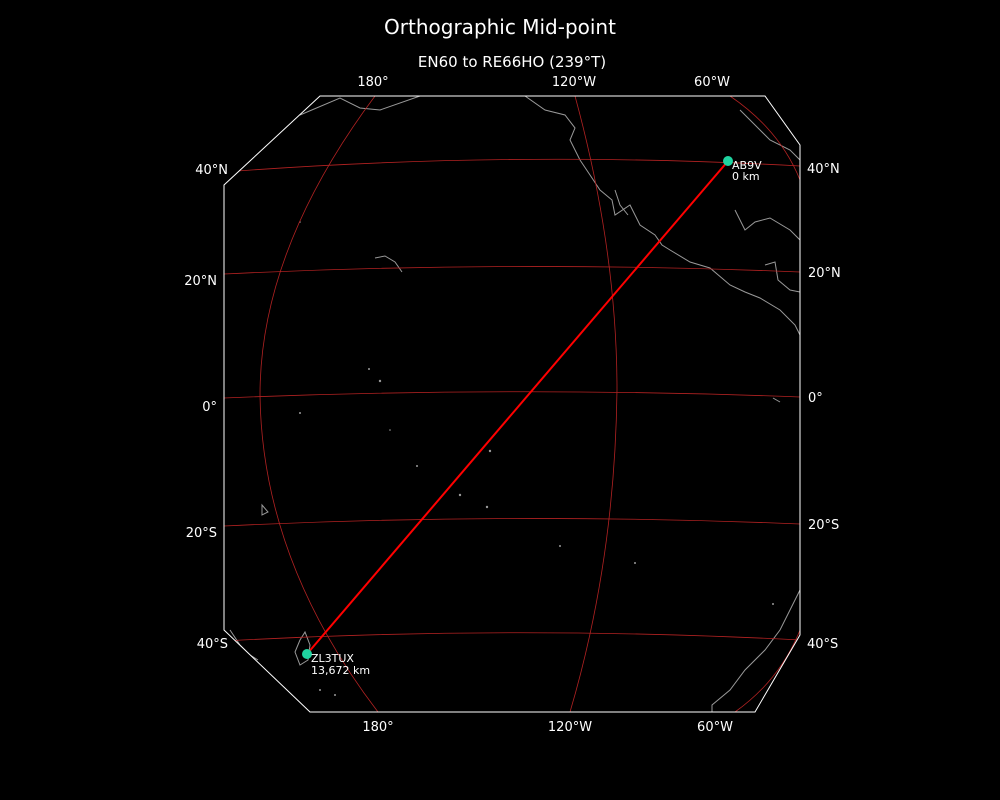 The width and height of the screenshot is (1000, 800). What do you see at coordinates (823, 525) in the screenshot?
I see `right-label: 20°S` at bounding box center [823, 525].